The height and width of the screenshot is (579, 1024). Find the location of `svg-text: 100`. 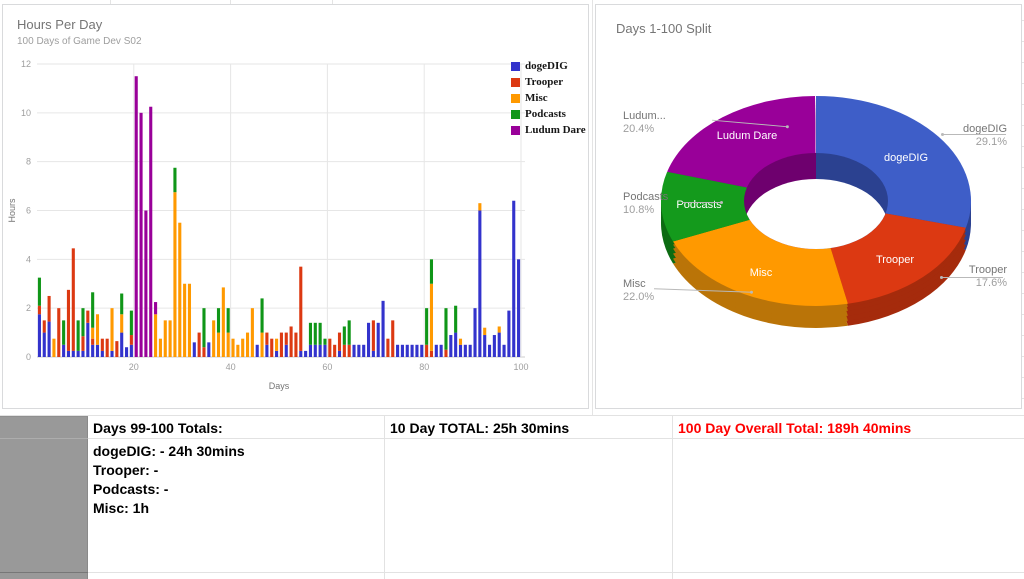

svg-text: 100 is located at coordinates (520, 367).